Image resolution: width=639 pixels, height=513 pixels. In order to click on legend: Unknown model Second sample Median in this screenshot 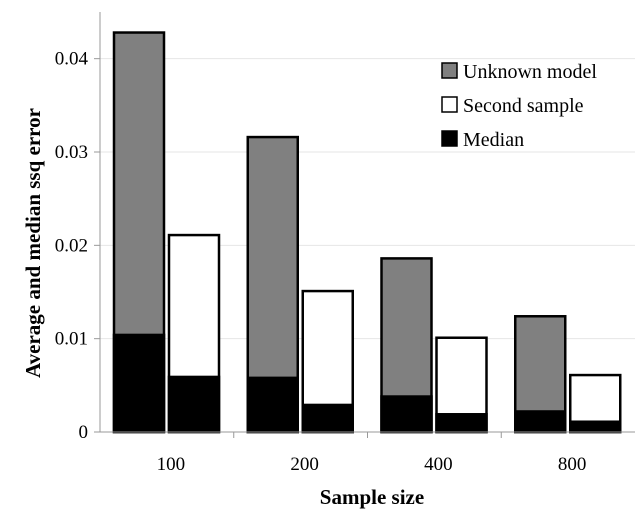, I will do `click(519, 106)`.